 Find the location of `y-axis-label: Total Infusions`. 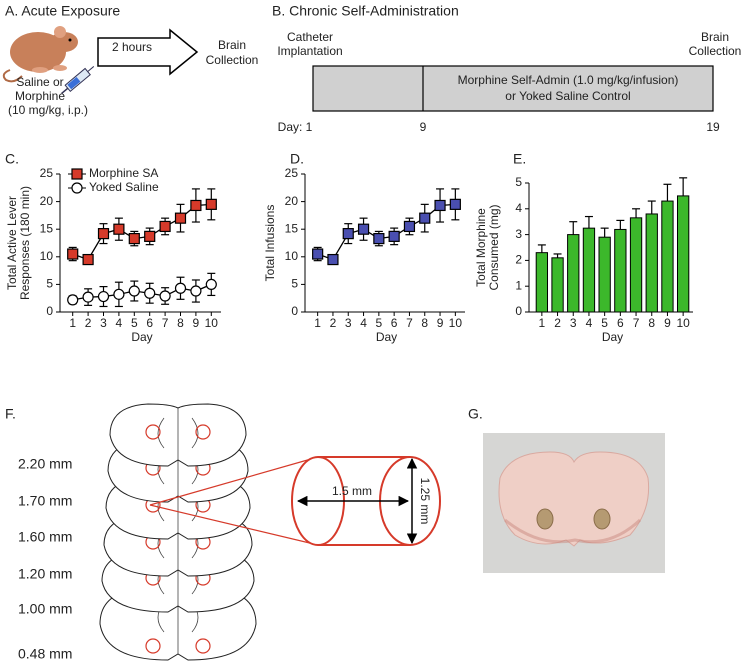

y-axis-label: Total Infusions is located at coordinates (270, 243).